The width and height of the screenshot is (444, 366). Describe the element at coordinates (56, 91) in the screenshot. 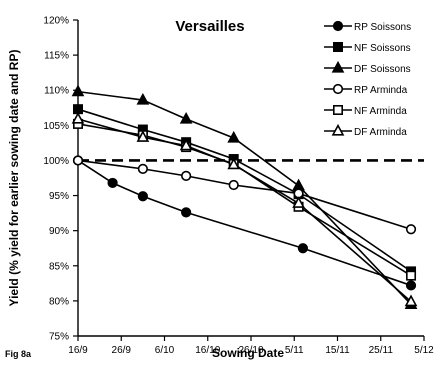

I see `y-tick-label: 110%` at that location.